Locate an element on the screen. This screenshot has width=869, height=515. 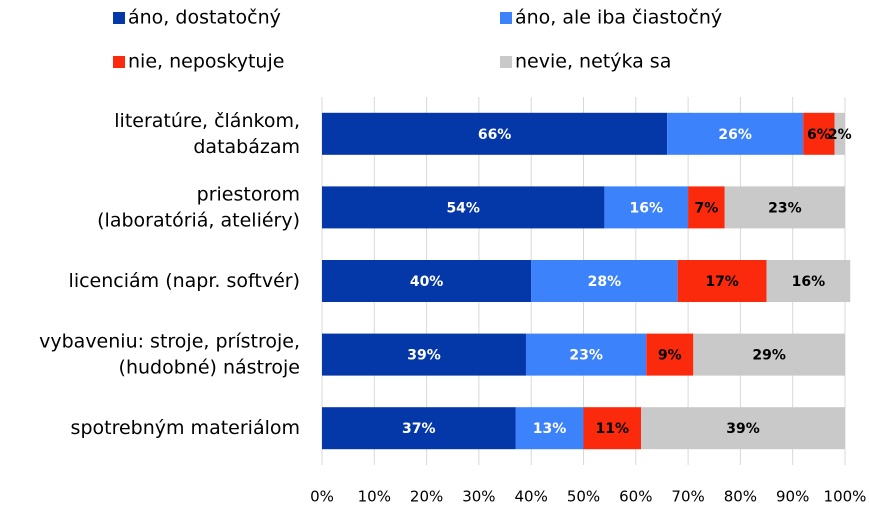
legend-label: áno, dostatočný is located at coordinates (204, 18).